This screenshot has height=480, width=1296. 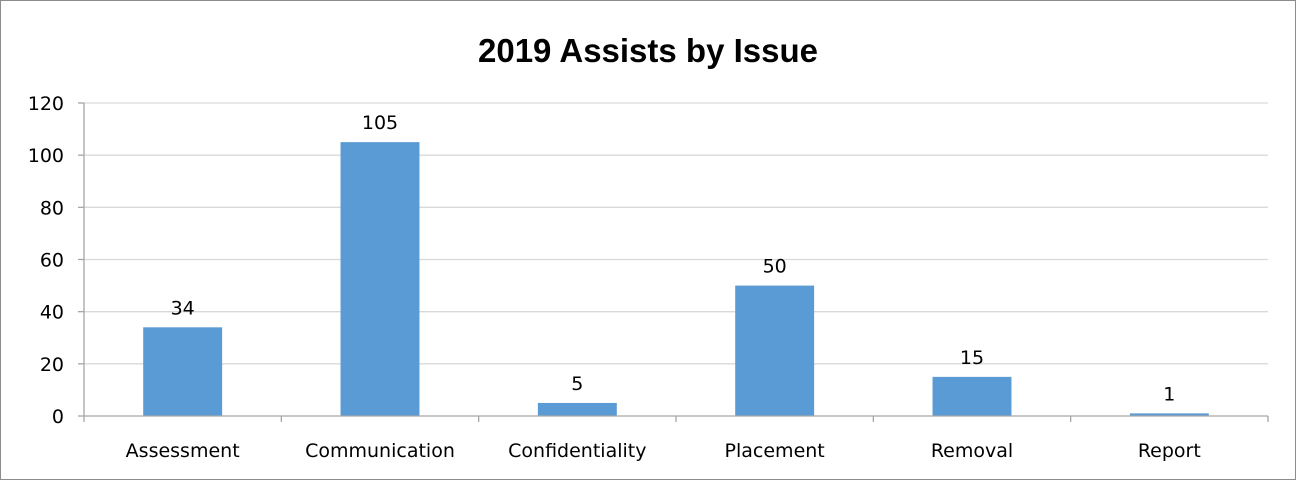 I want to click on data-label: 1, so click(x=1169, y=394).